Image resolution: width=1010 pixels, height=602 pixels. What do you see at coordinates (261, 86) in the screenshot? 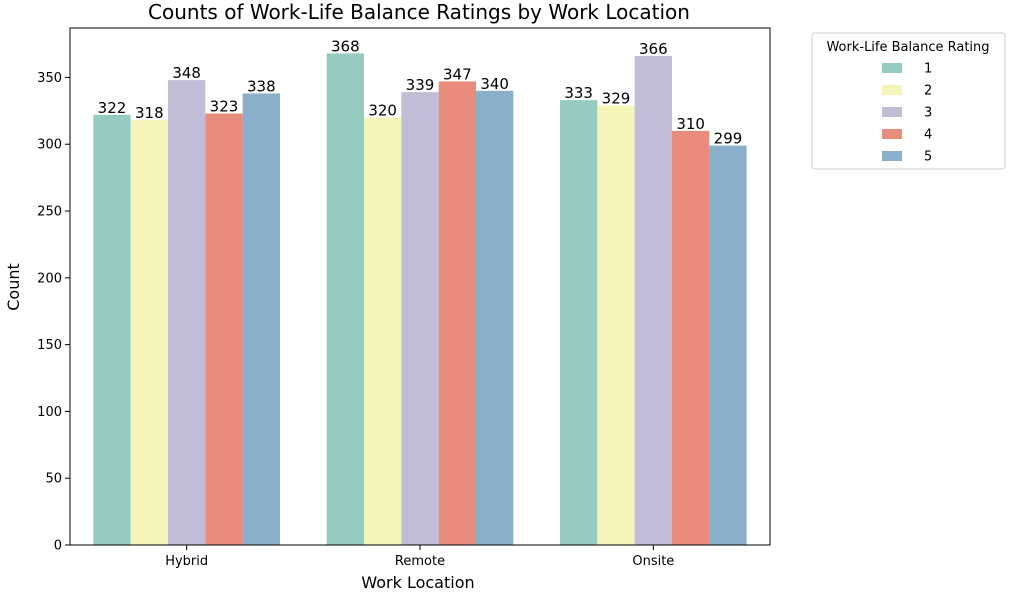
I see `bar-value-label: 338` at bounding box center [261, 86].